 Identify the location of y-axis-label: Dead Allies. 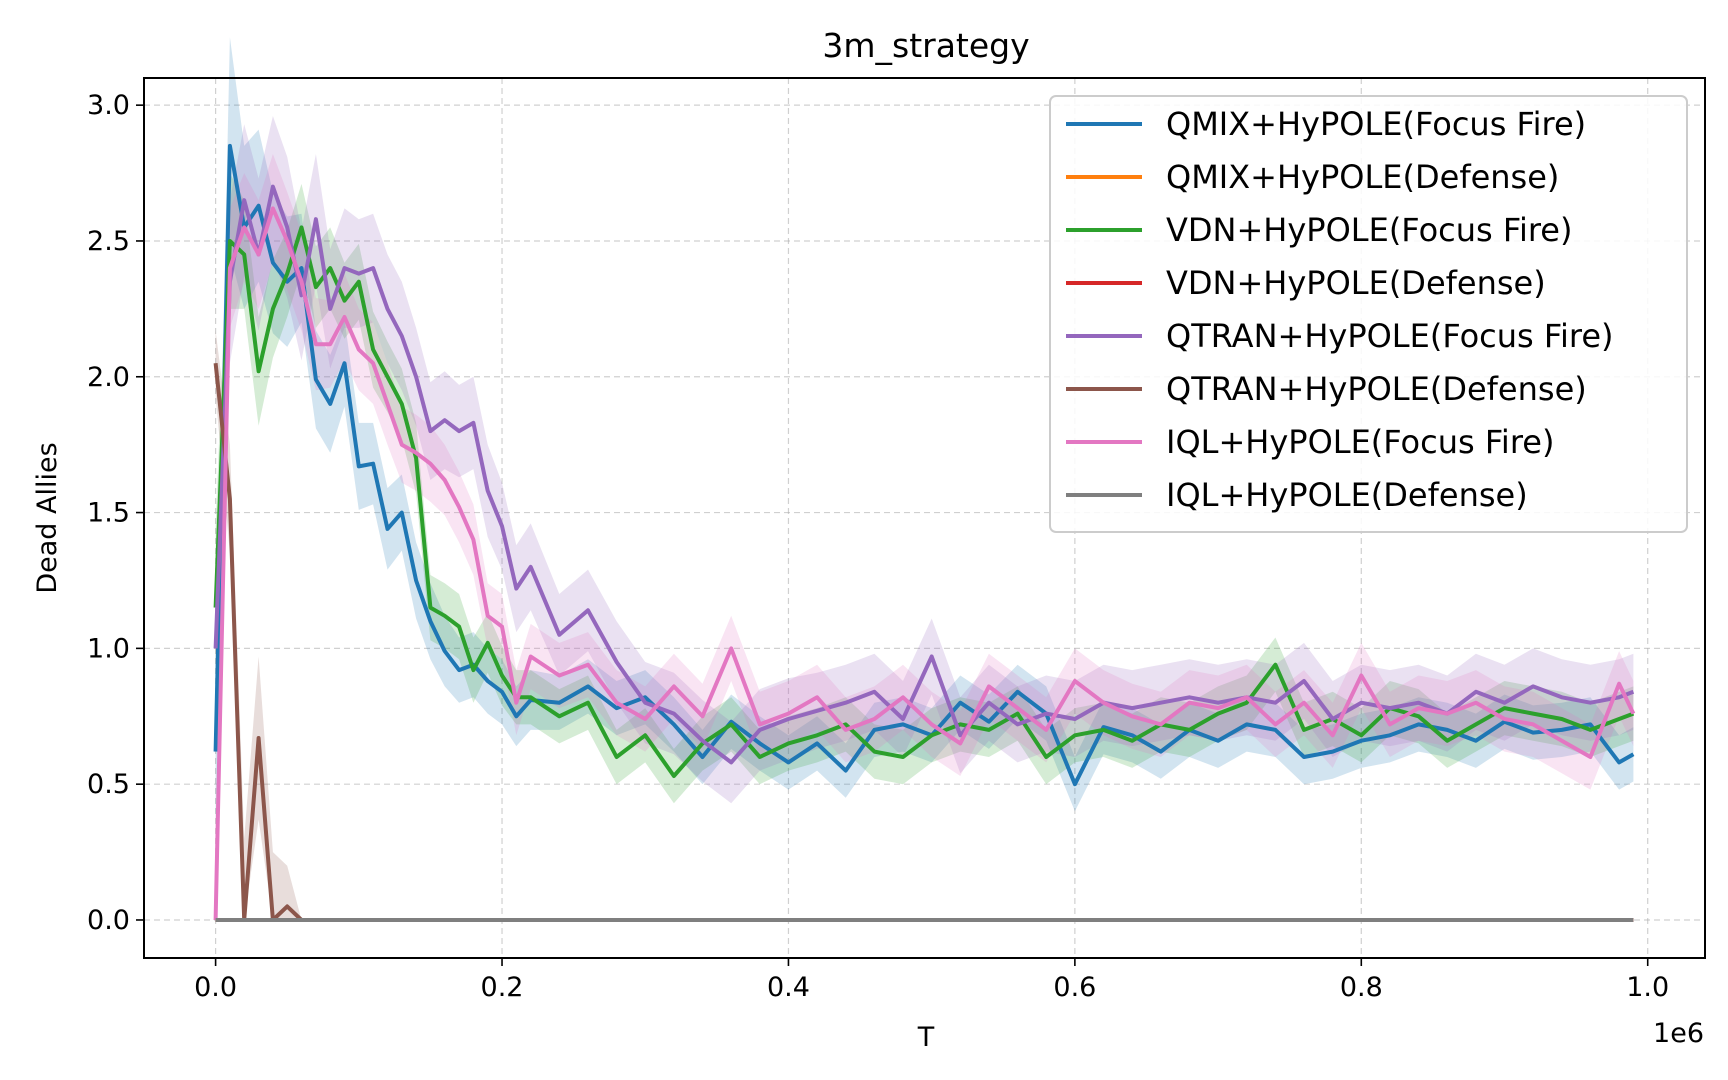
(47, 517).